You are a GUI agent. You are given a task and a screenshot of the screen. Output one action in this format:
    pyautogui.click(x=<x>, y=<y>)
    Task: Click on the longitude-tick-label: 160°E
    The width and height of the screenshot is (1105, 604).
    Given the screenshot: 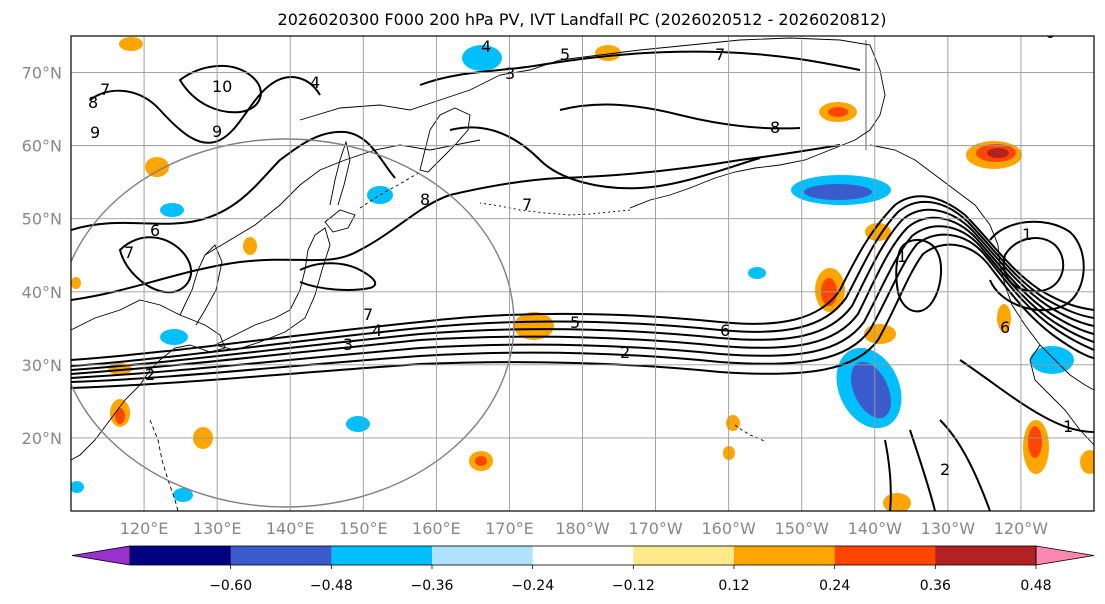 What is the action you would take?
    pyautogui.click(x=436, y=528)
    